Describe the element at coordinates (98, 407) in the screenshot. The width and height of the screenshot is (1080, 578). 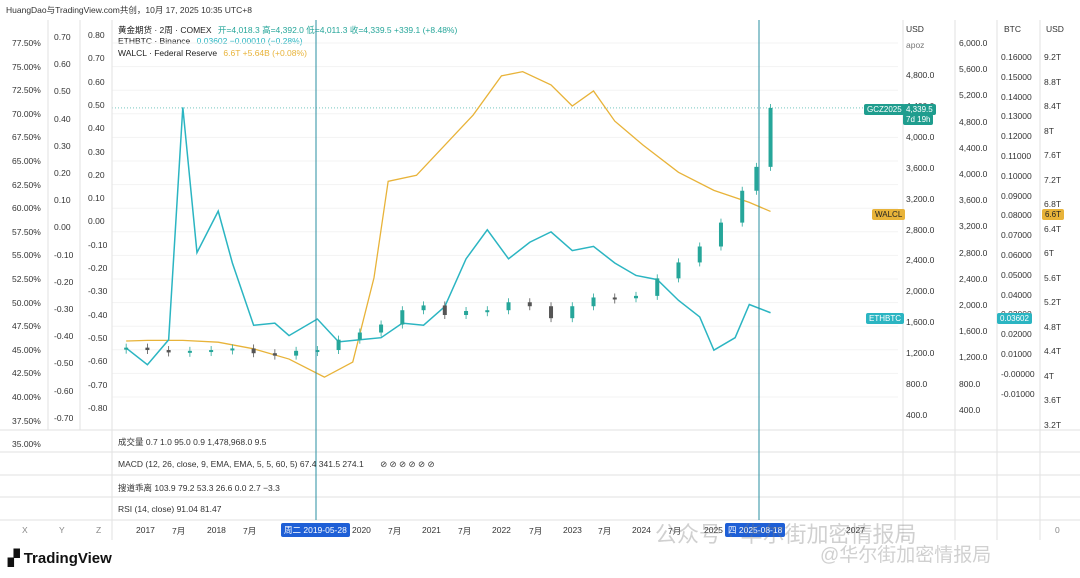
I see `axis-a3-tick: -0.80` at that location.